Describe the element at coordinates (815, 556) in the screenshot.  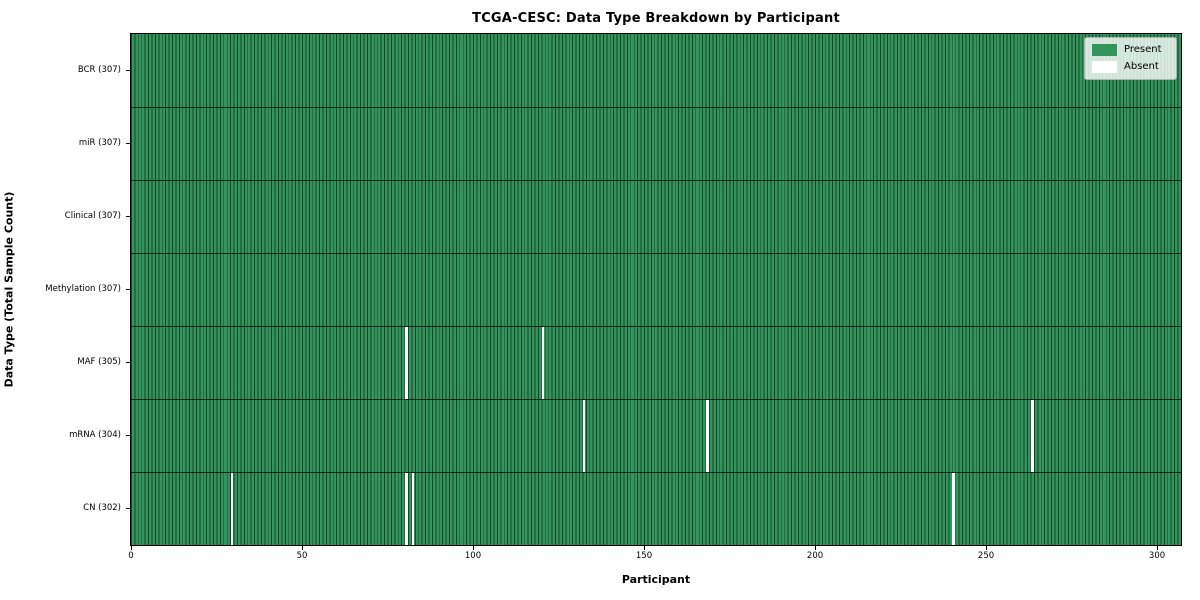
I see `x-tick-label-200: 200` at that location.